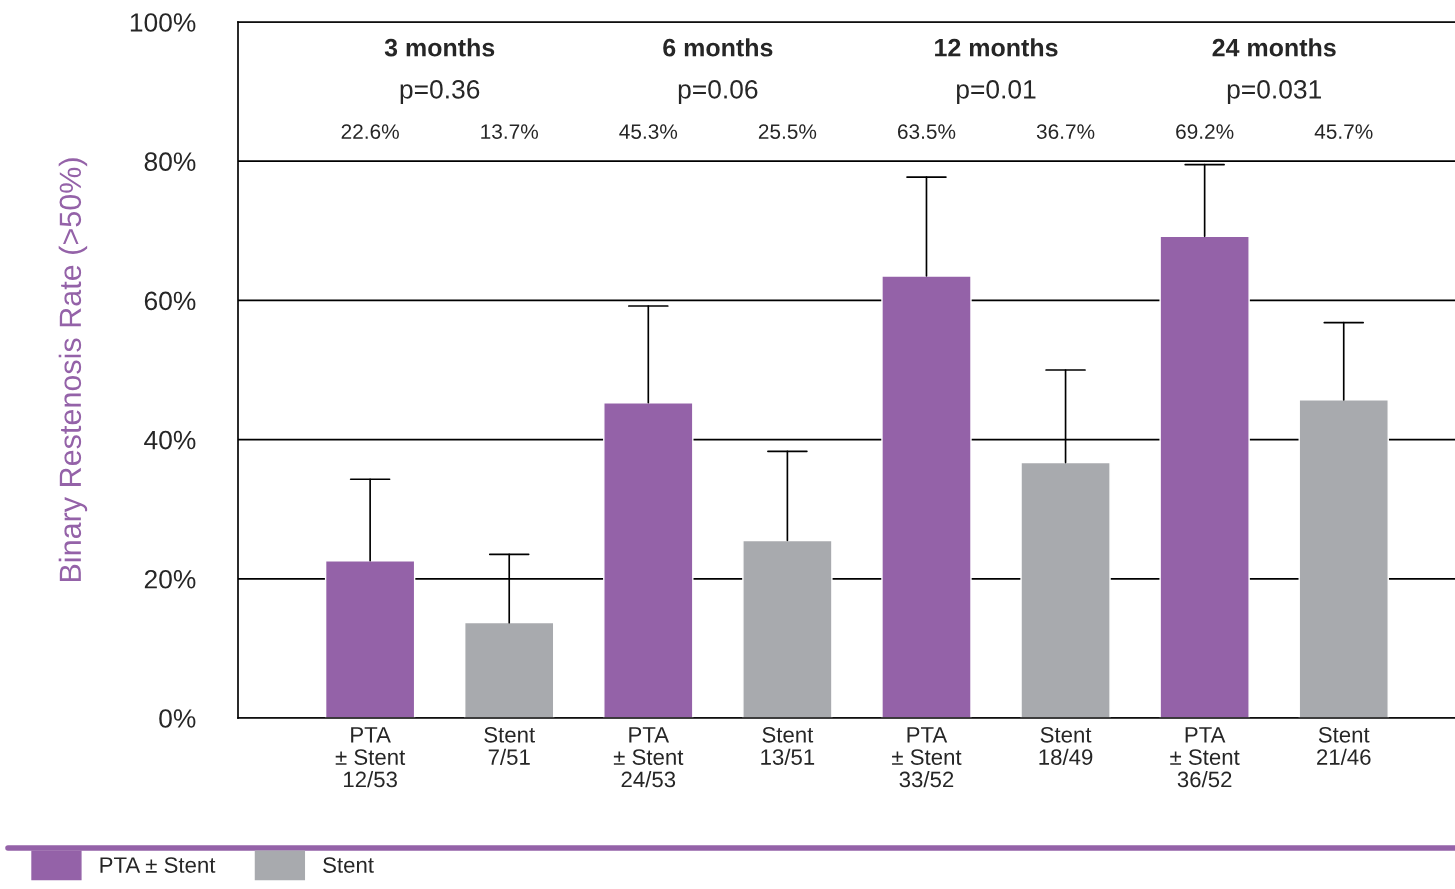 This screenshot has width=1455, height=889. Describe the element at coordinates (788, 745) in the screenshot. I see `x-tick-label: Stent 13/51` at that location.